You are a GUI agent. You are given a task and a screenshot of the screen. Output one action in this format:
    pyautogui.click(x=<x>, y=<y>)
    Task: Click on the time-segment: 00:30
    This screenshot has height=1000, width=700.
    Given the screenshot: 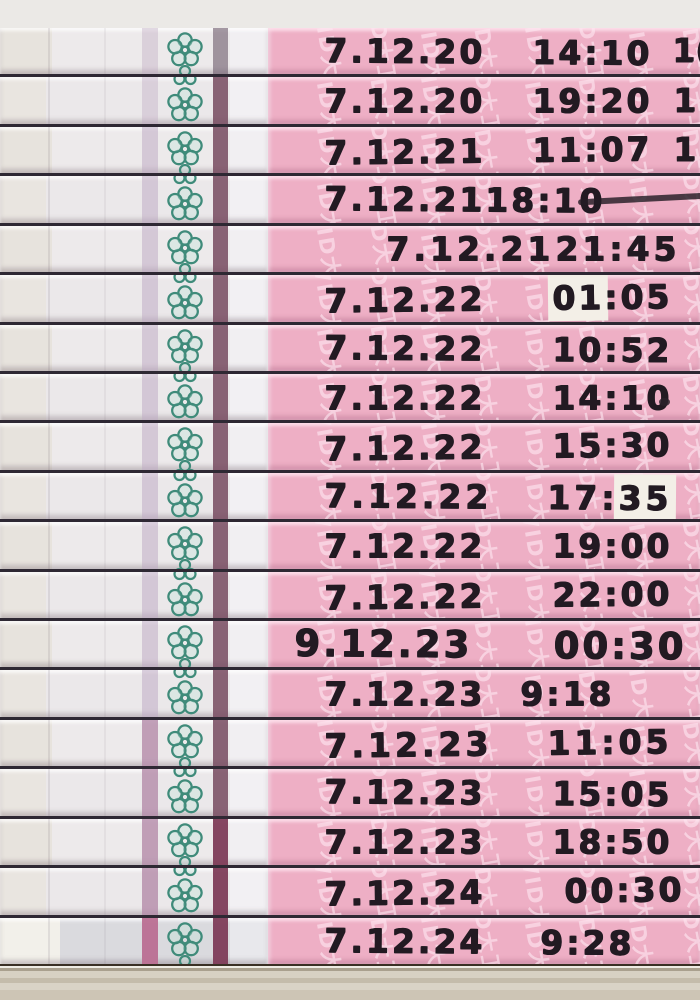 What is the action you would take?
    pyautogui.click(x=624, y=889)
    